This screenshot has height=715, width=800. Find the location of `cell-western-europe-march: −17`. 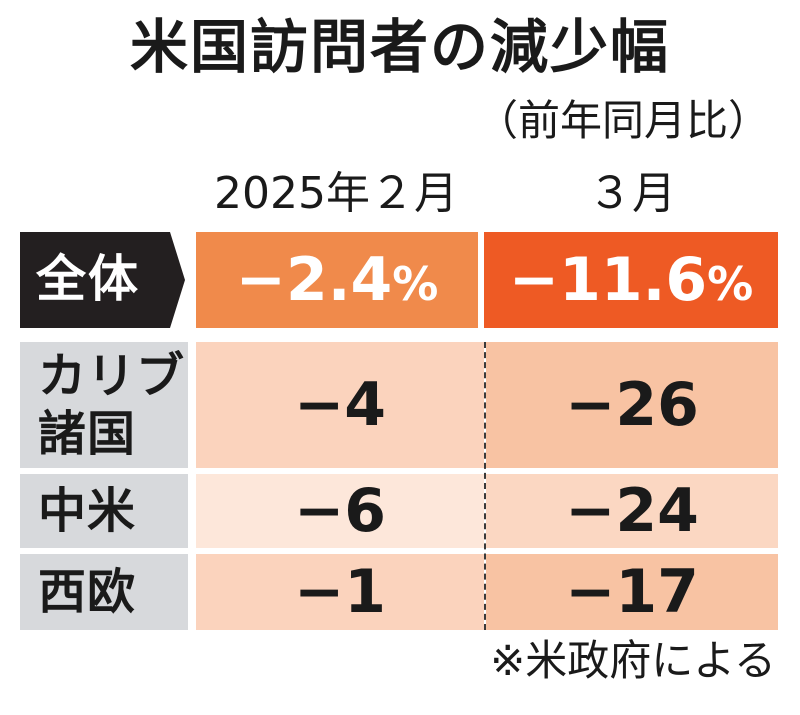

cell-western-europe-march: −17 is located at coordinates (632, 592).